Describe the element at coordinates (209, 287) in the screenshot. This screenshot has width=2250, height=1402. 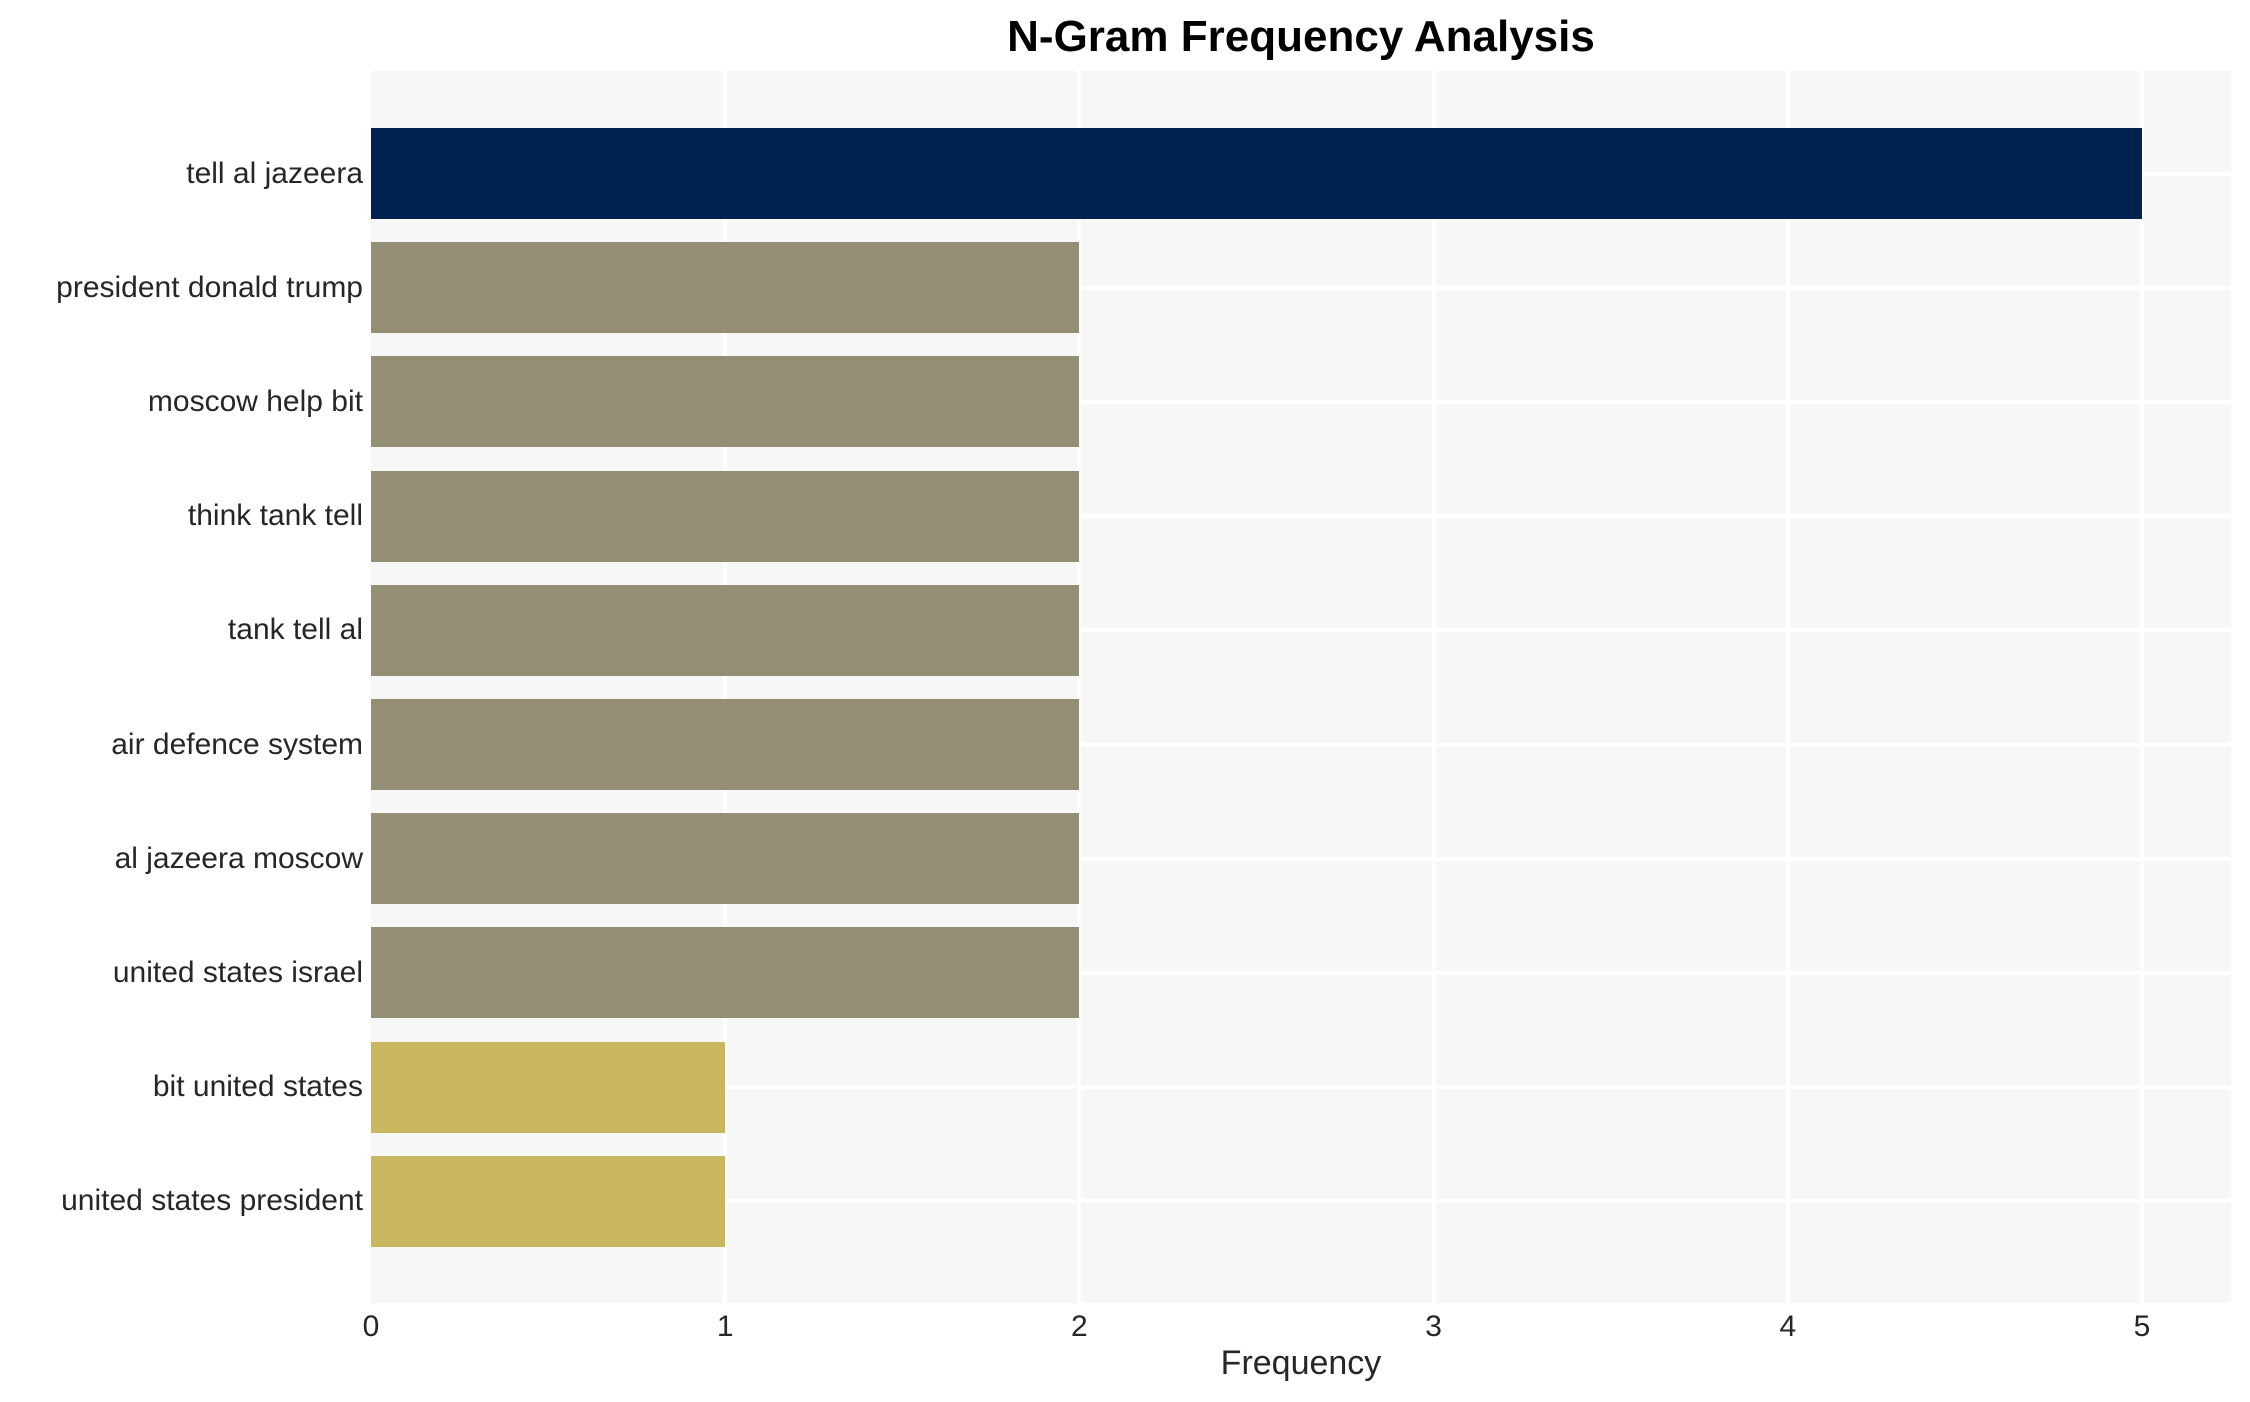
I see `y-axis-label: president donald trump` at that location.